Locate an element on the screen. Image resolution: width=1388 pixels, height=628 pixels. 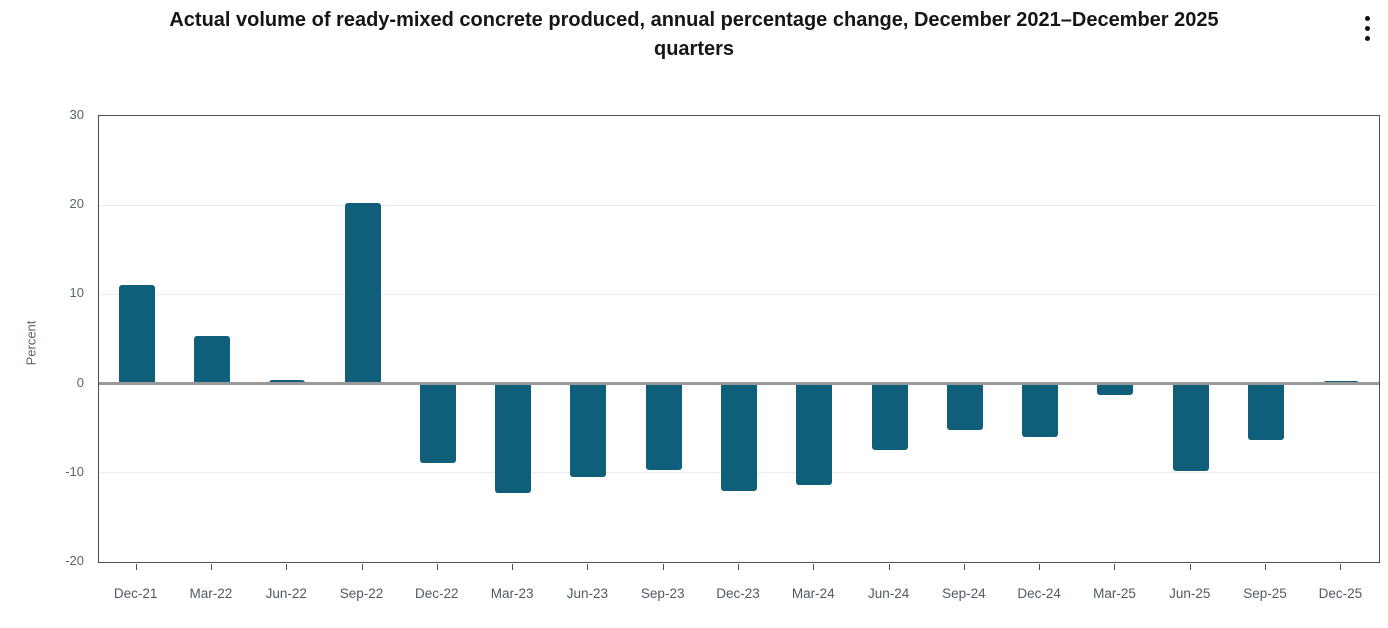
y-tick-label-0: 0 is located at coordinates (80, 382).